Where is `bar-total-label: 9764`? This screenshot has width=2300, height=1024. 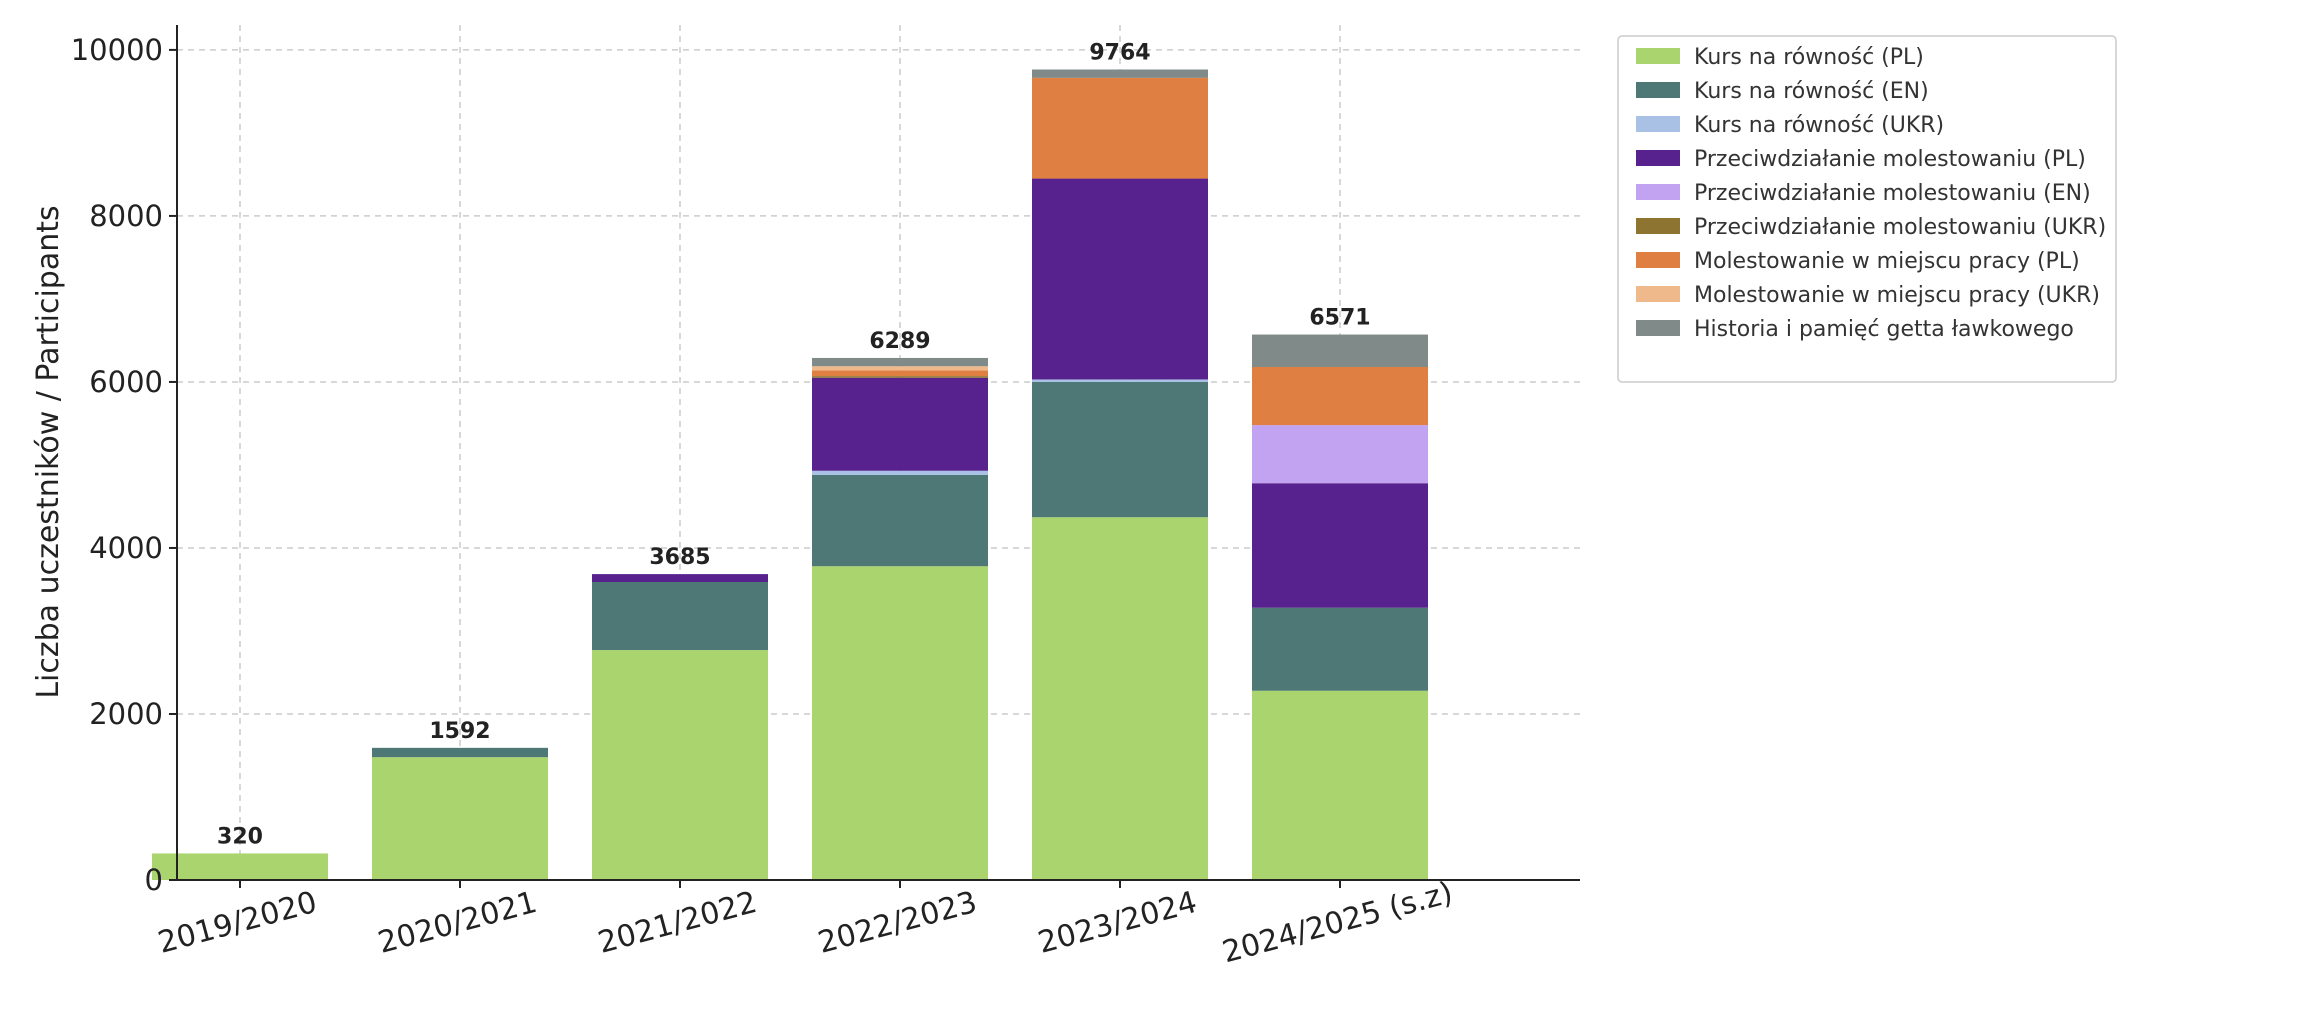
bar-total-label: 9764 is located at coordinates (1119, 52).